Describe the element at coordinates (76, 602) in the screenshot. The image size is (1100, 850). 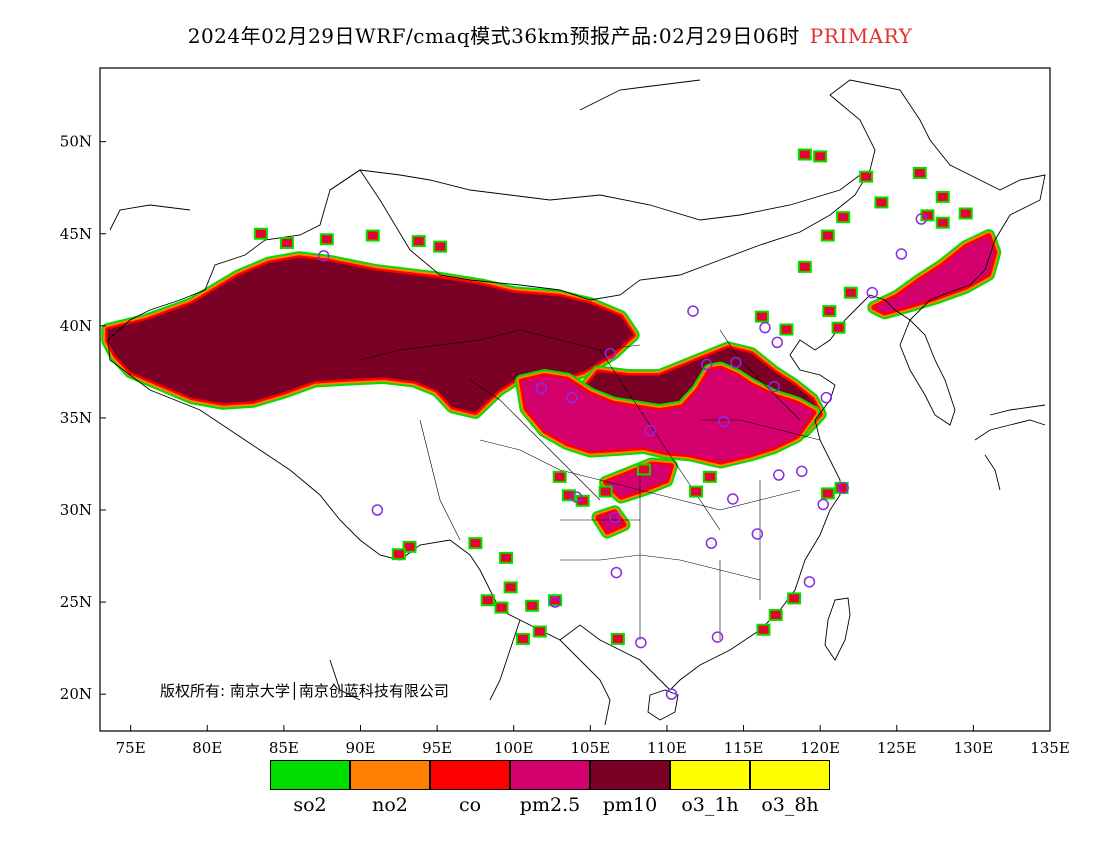
I see `lat-tick-label: 25N` at that location.